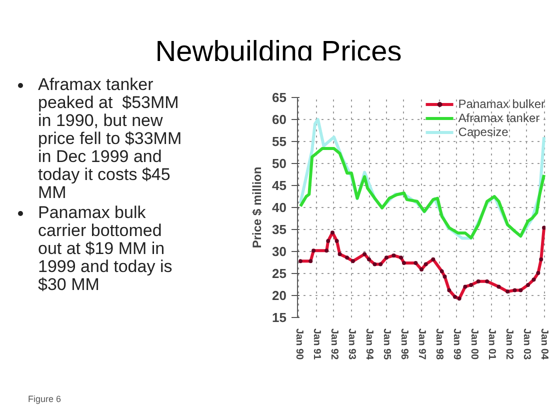 Image resolution: width=557 pixels, height=417 pixels. I want to click on x-tick-label: Jan 98, so click(439, 344).